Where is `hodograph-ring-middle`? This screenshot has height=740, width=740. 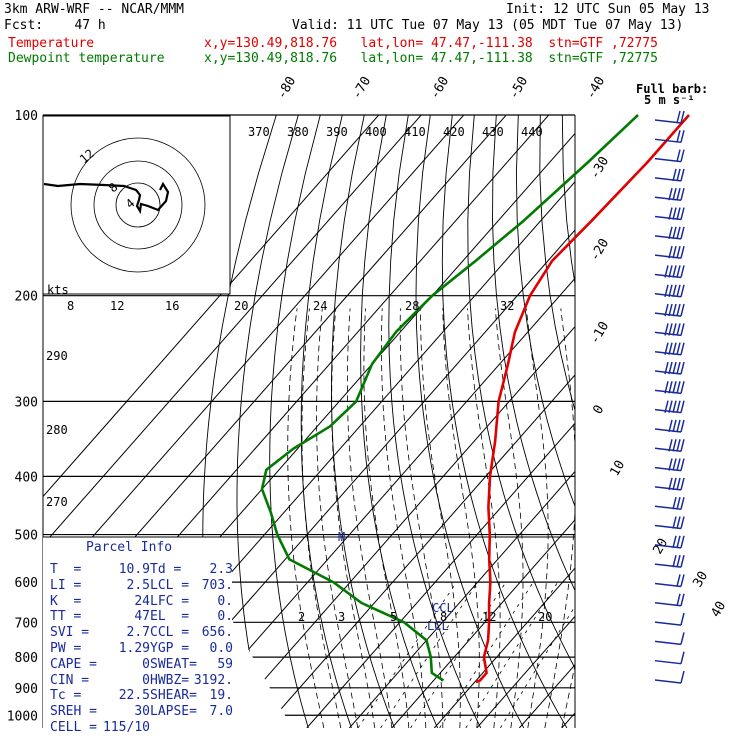 hodograph-ring-middle is located at coordinates (138, 205).